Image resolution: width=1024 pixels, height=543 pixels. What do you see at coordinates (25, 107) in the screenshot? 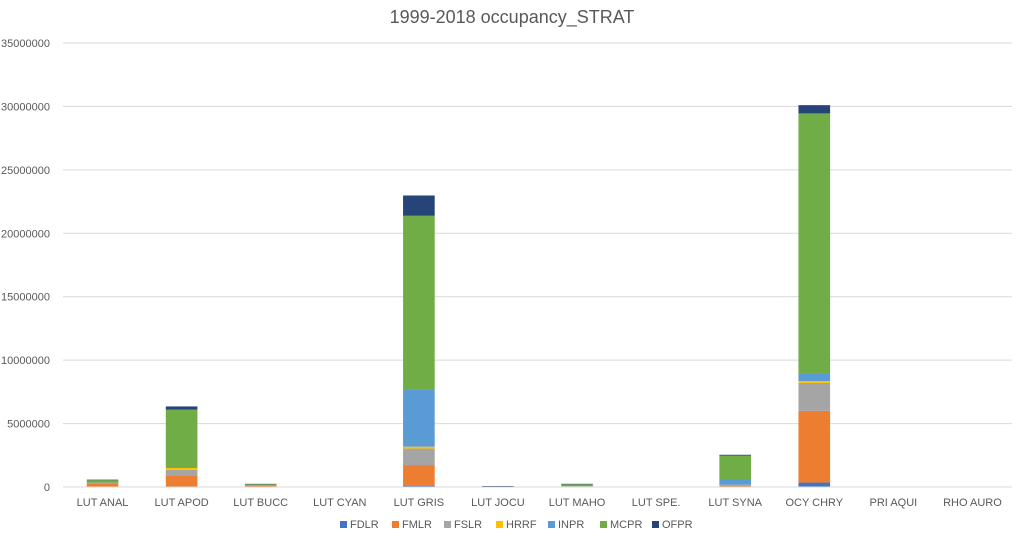
I see `y-tick-label: 30000000` at bounding box center [25, 107].